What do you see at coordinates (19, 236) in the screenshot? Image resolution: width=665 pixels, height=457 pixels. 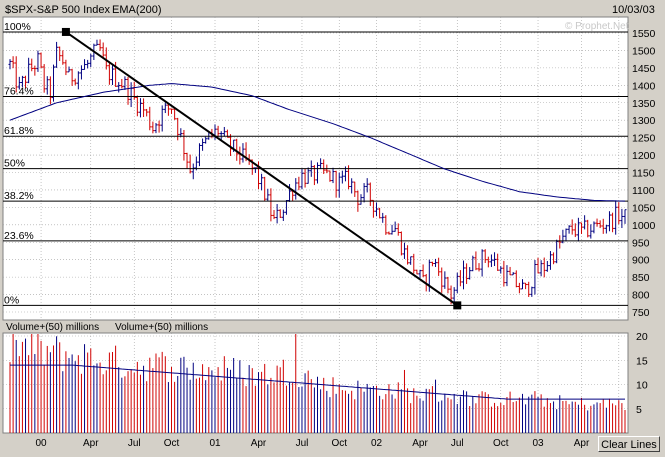 I see `fibonacci-label: 23.6%` at bounding box center [19, 236].